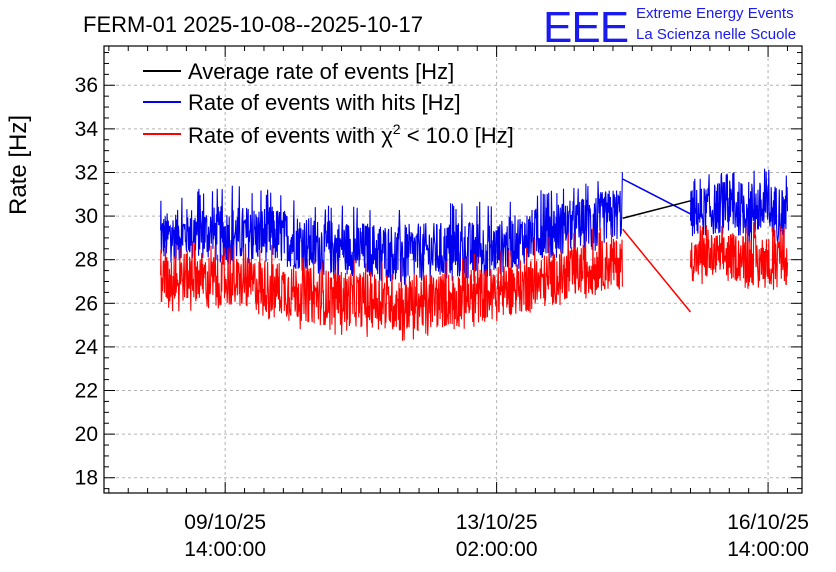  Describe the element at coordinates (86, 216) in the screenshot. I see `y-tick-label: 30` at that location.